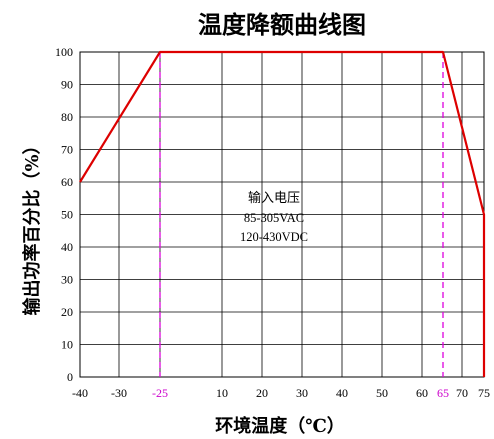 The height and width of the screenshot is (439, 494). I want to click on x-tick-label: 10, so click(222, 393).